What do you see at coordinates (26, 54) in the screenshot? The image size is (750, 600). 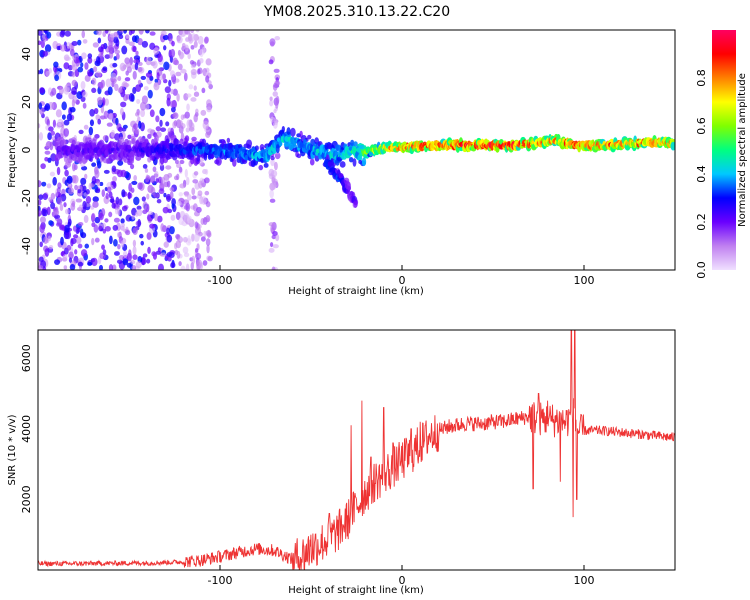 I see `spectrogram-y-tick-label: 40` at bounding box center [26, 54].